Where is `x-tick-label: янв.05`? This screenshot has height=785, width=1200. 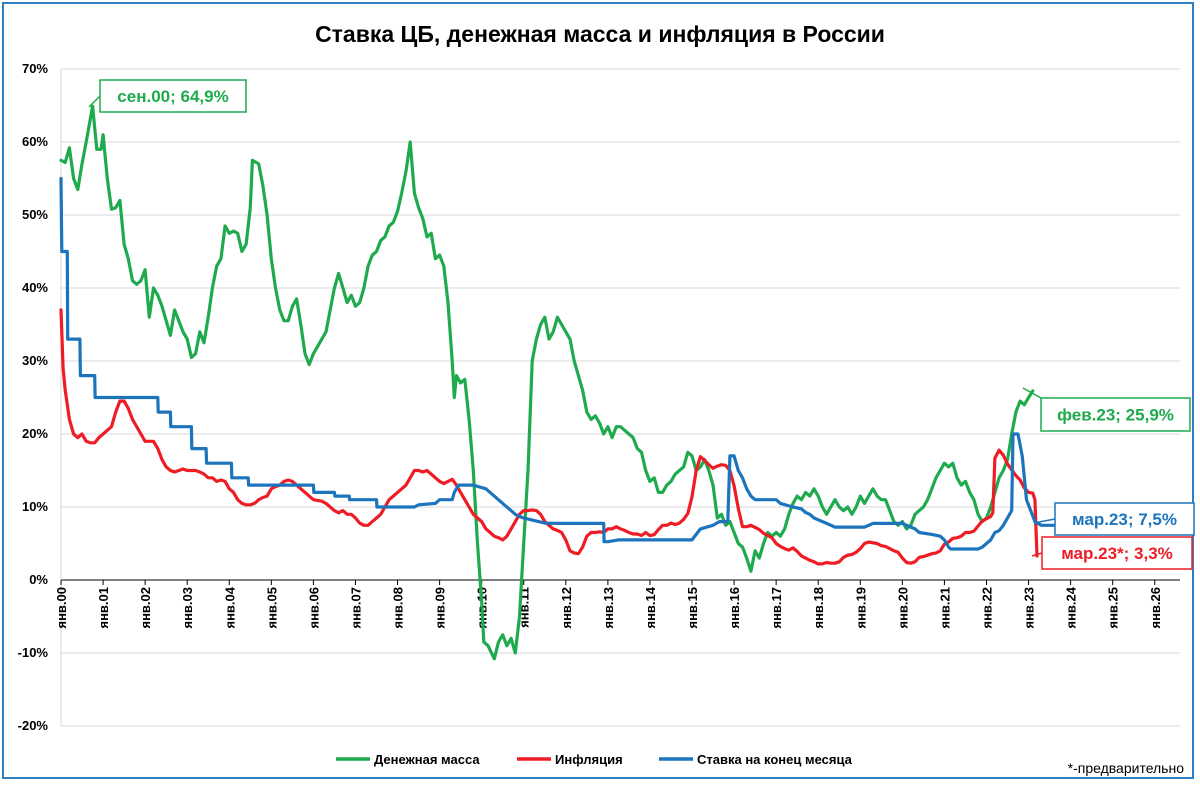 x-tick-label: янв.05 is located at coordinates (271, 608).